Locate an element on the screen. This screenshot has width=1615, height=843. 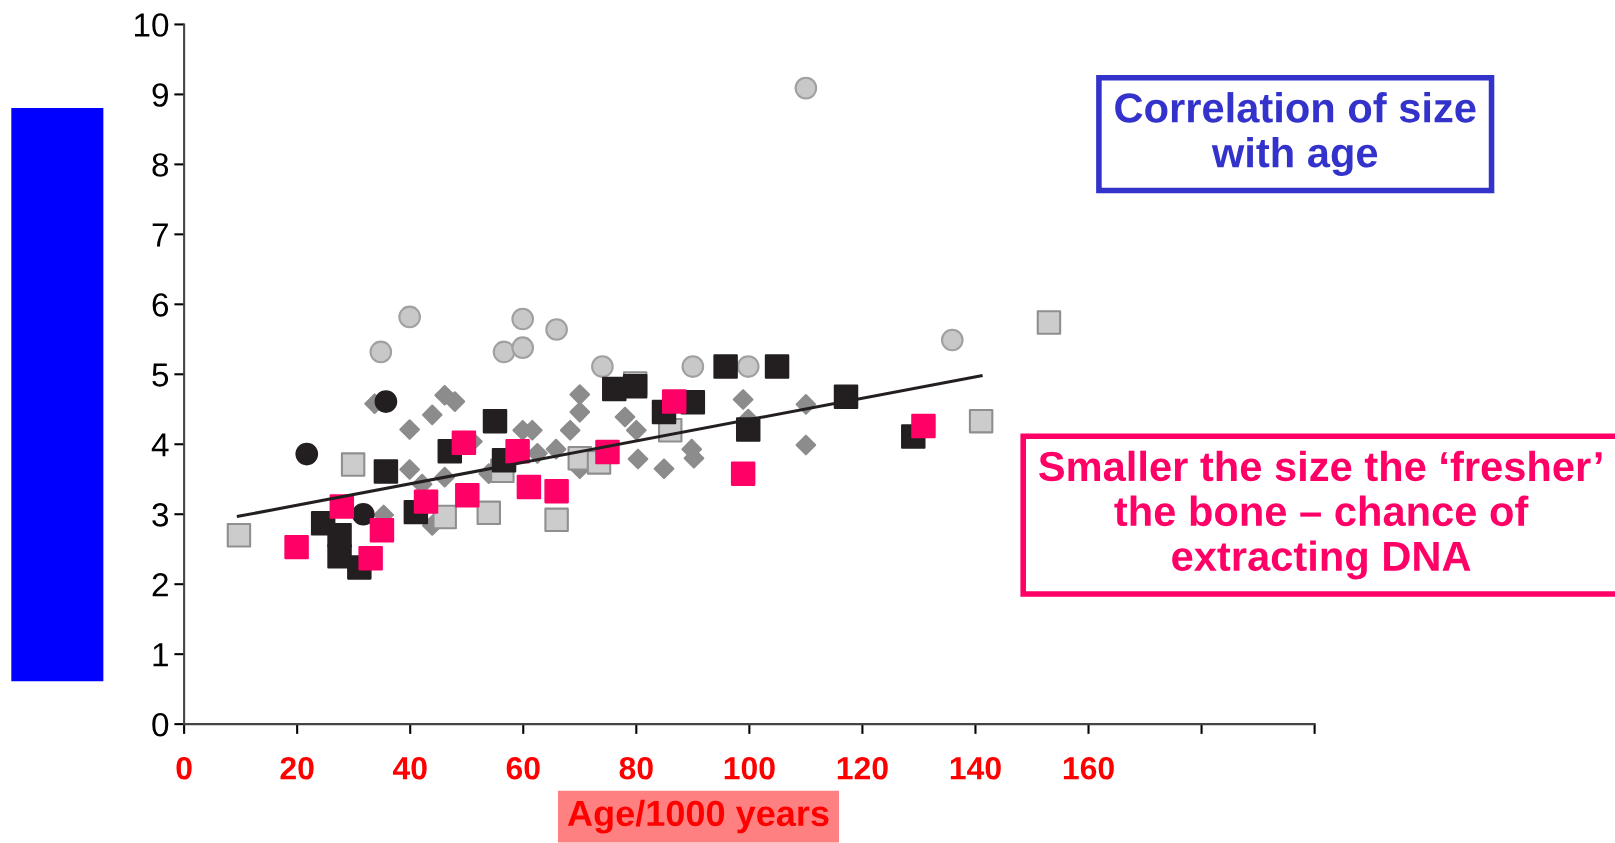
y-tick-label: 7 is located at coordinates (160, 235).